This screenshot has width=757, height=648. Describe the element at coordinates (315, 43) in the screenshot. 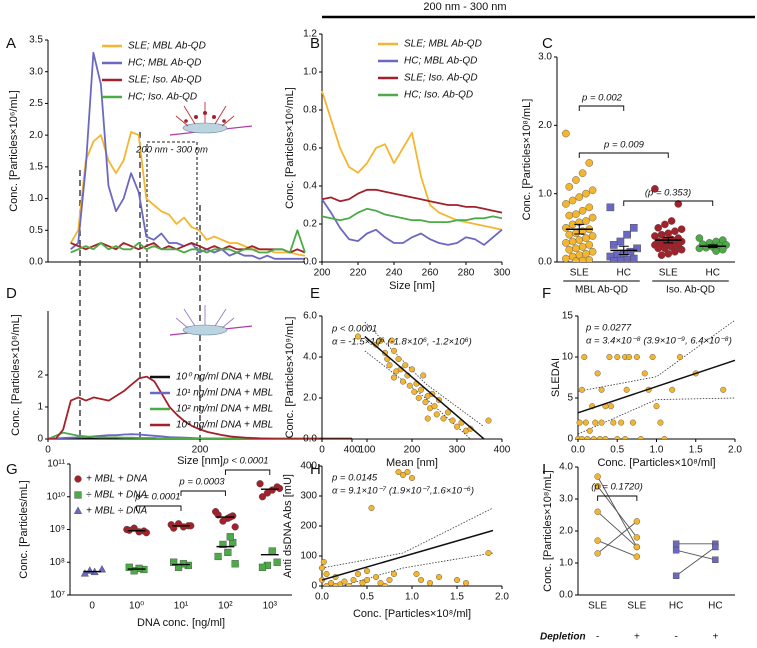

I see `panel-letter: B` at that location.